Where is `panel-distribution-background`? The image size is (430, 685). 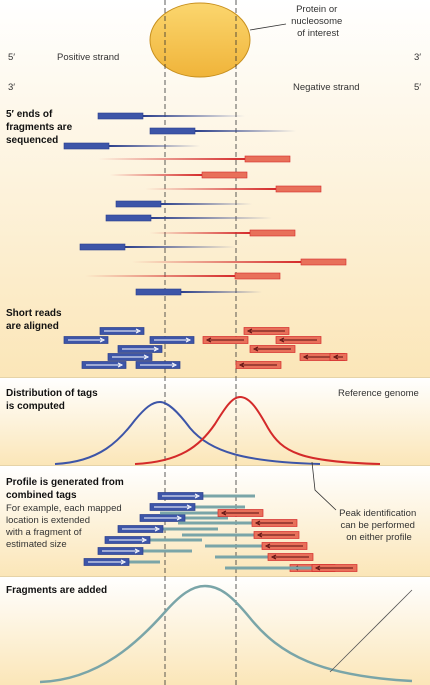
panel-distribution-background is located at coordinates (215, 421).